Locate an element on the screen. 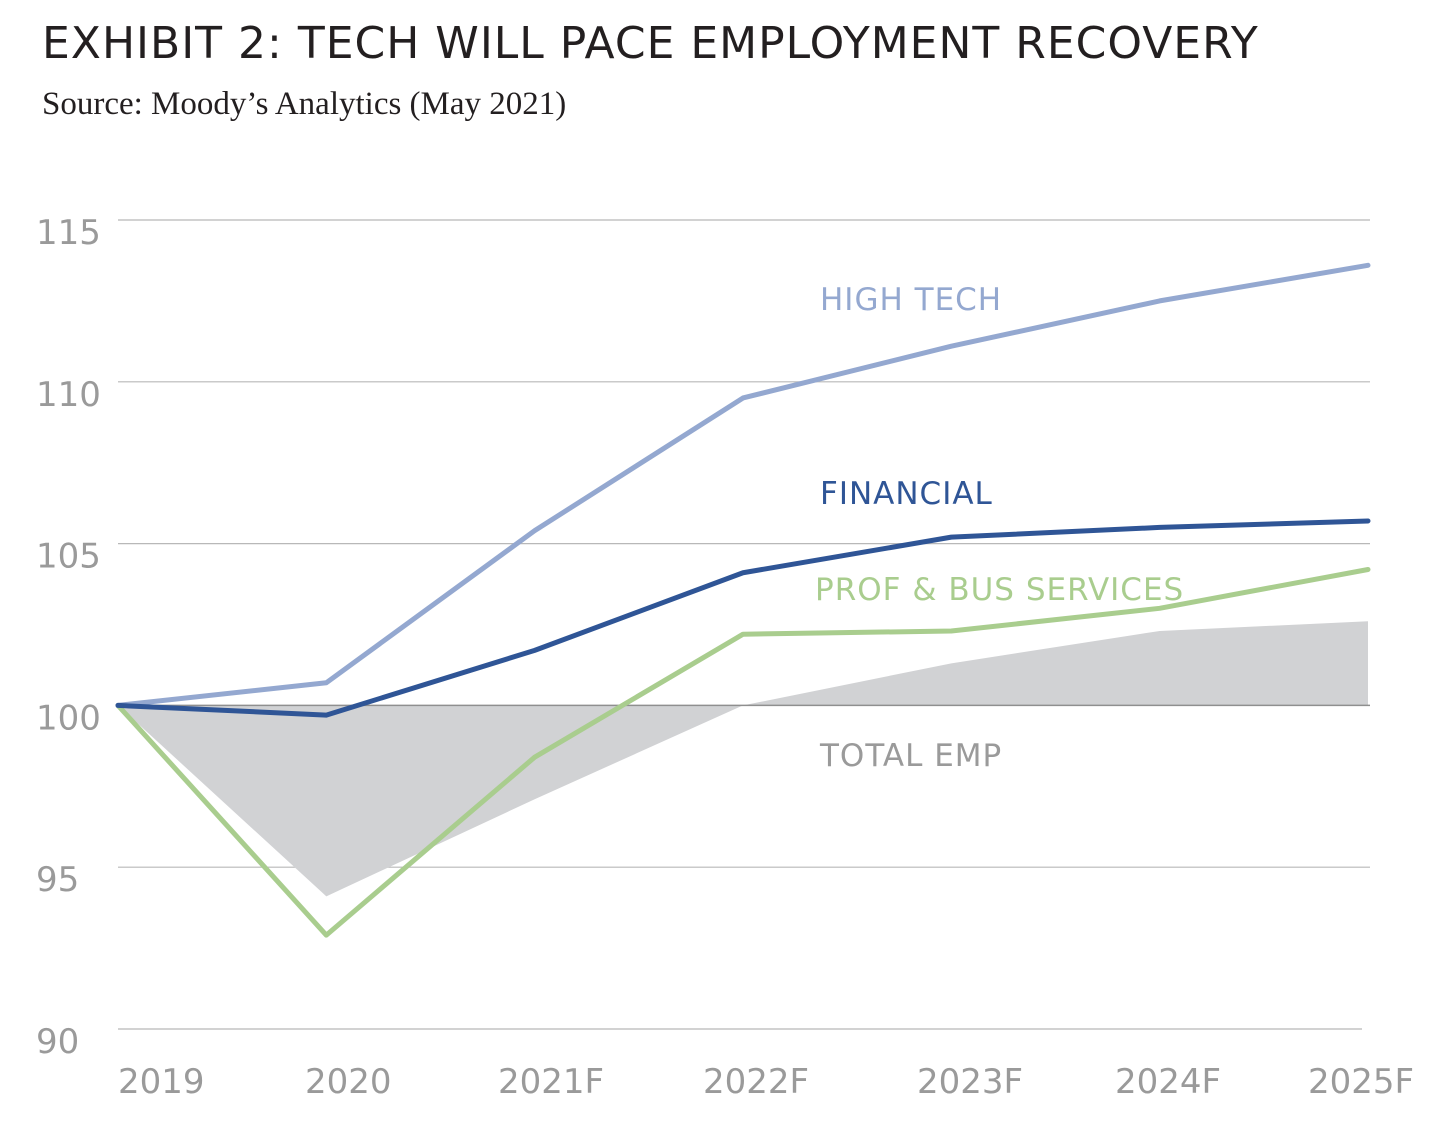 This screenshot has height=1134, width=1438. y-tick-label: 115 is located at coordinates (68, 233).